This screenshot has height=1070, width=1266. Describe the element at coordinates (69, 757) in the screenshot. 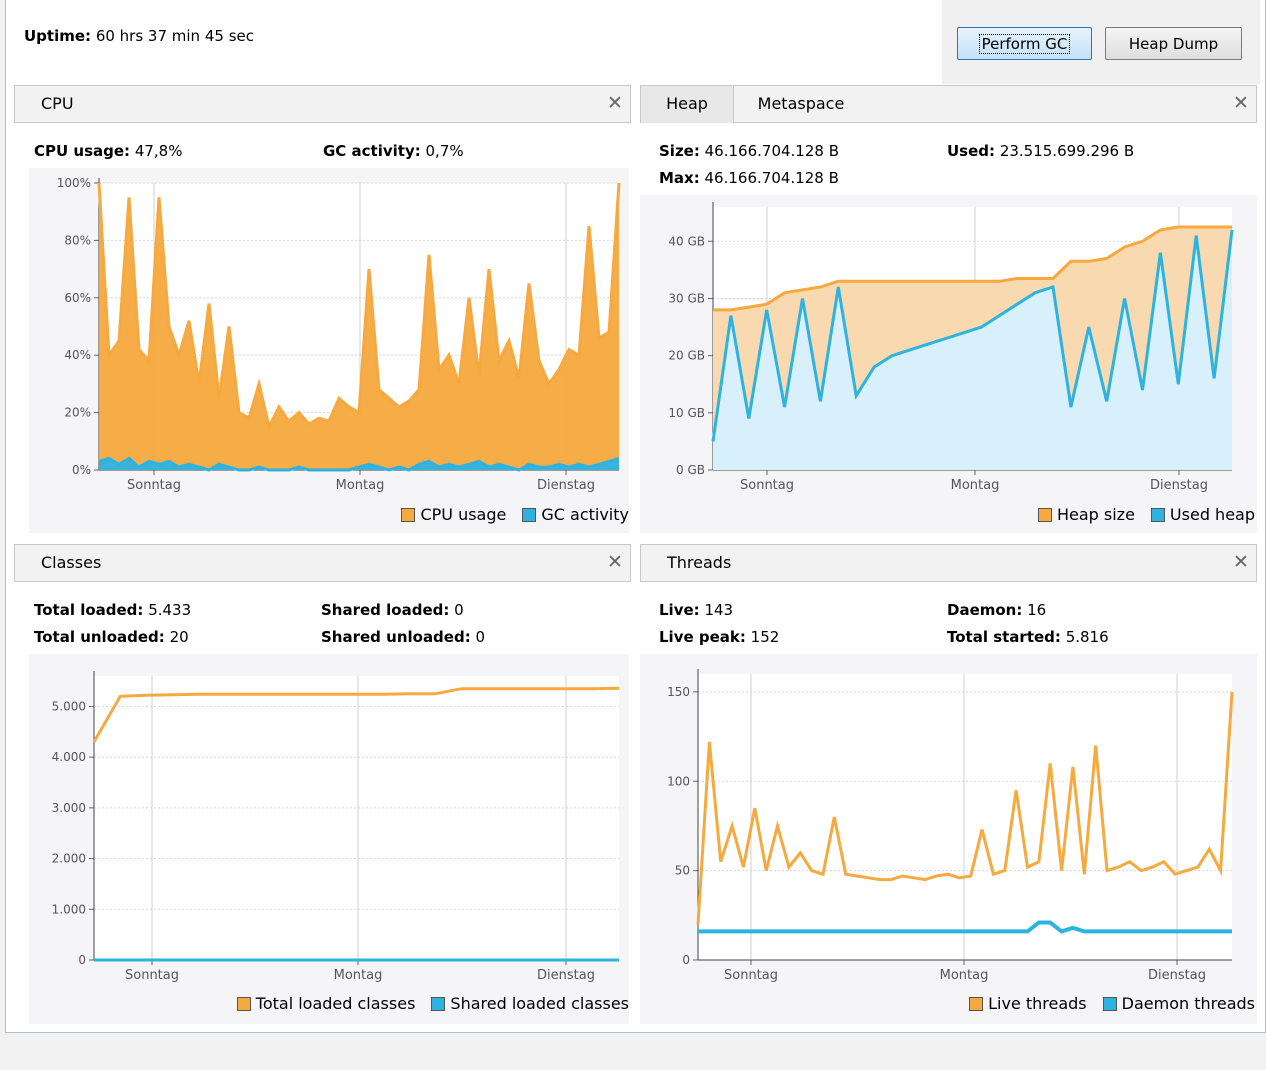

I see `y-tick-label: 4.000` at that location.